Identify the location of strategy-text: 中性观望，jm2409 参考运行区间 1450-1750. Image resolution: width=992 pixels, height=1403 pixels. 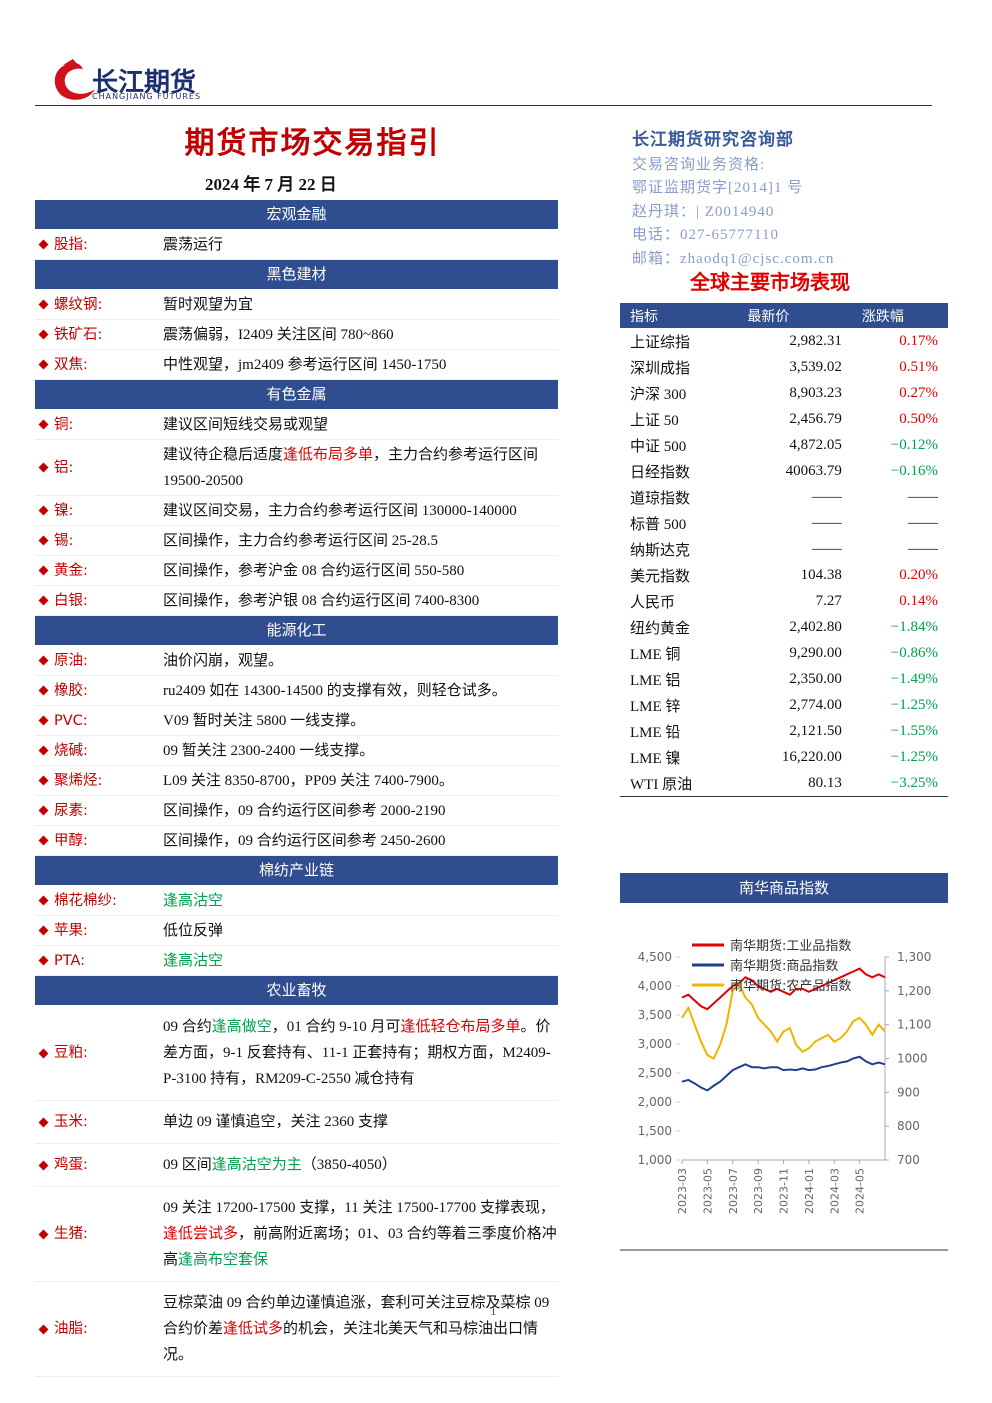
(360, 365).